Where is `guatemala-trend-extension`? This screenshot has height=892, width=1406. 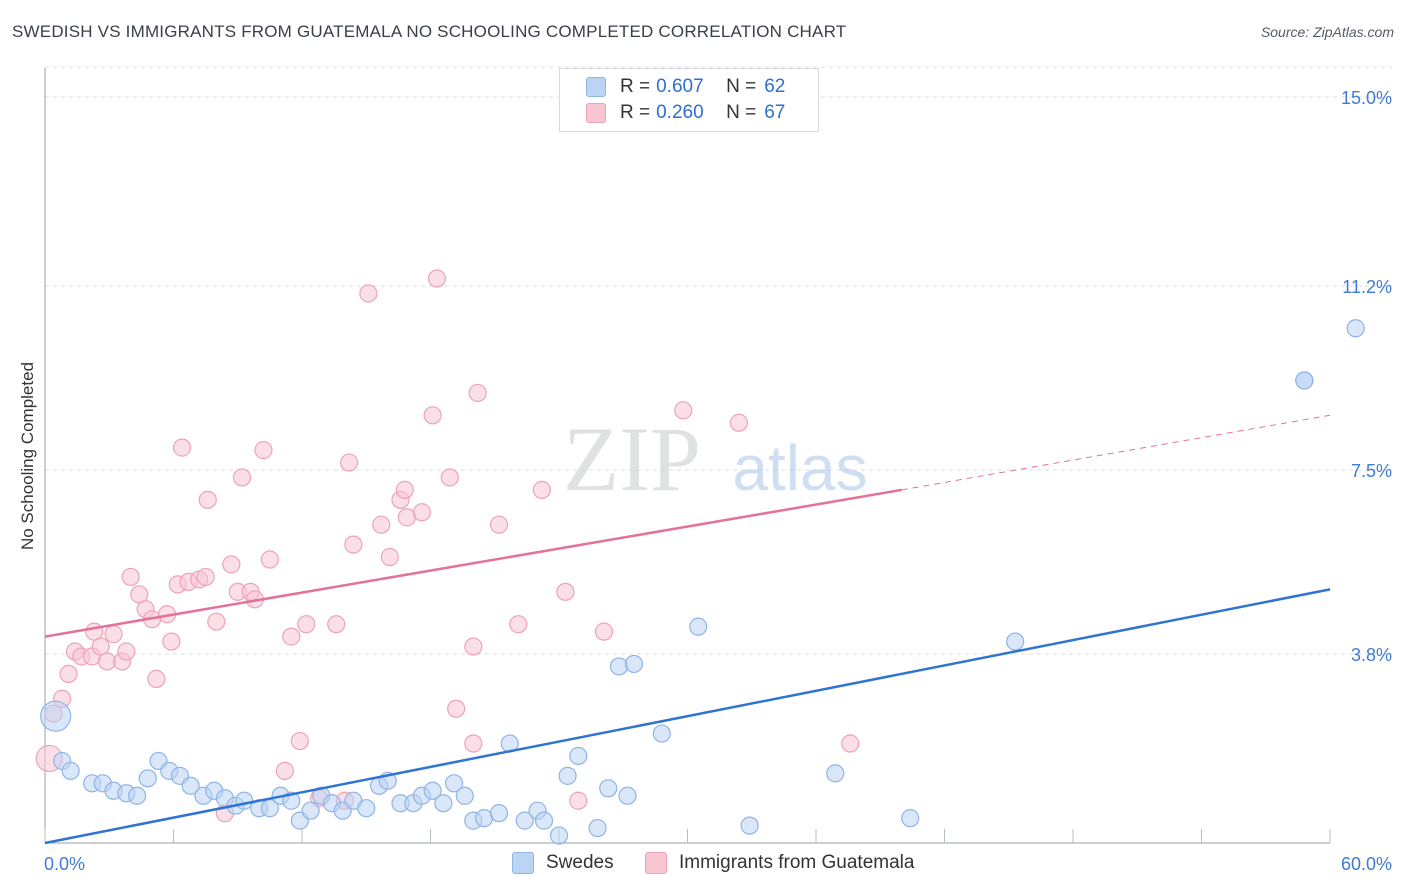
guatemala-trend-extension is located at coordinates (1116, 452).